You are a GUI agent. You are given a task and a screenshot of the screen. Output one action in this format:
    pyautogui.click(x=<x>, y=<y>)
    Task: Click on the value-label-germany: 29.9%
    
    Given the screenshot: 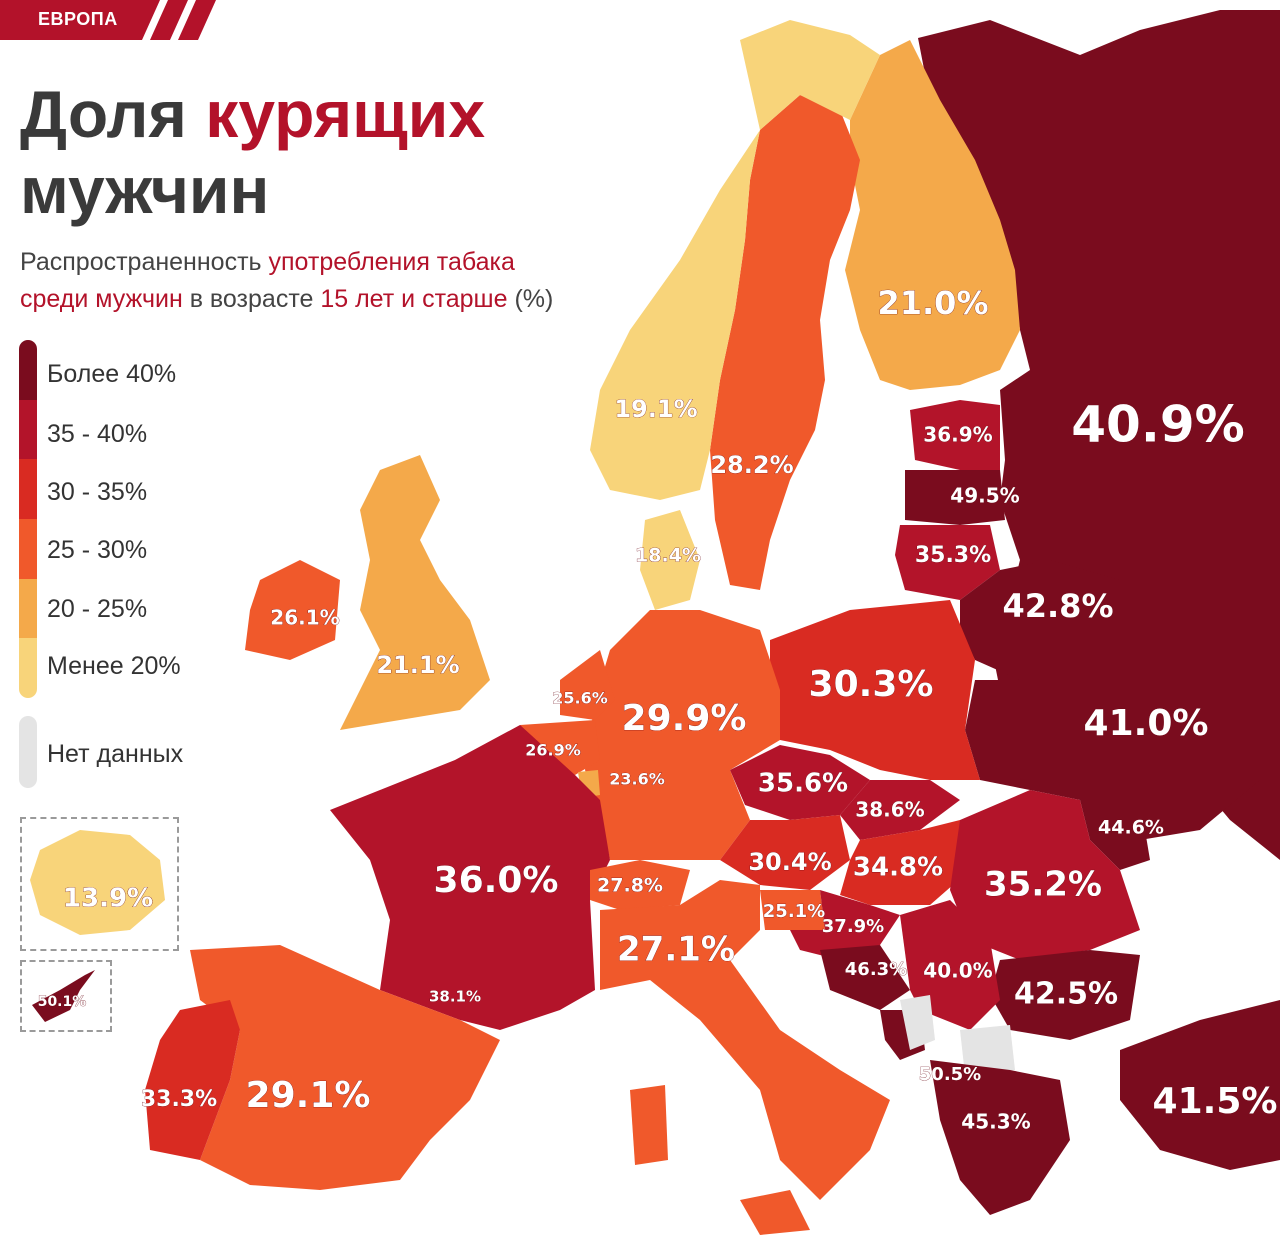 What is the action you would take?
    pyautogui.click(x=684, y=718)
    